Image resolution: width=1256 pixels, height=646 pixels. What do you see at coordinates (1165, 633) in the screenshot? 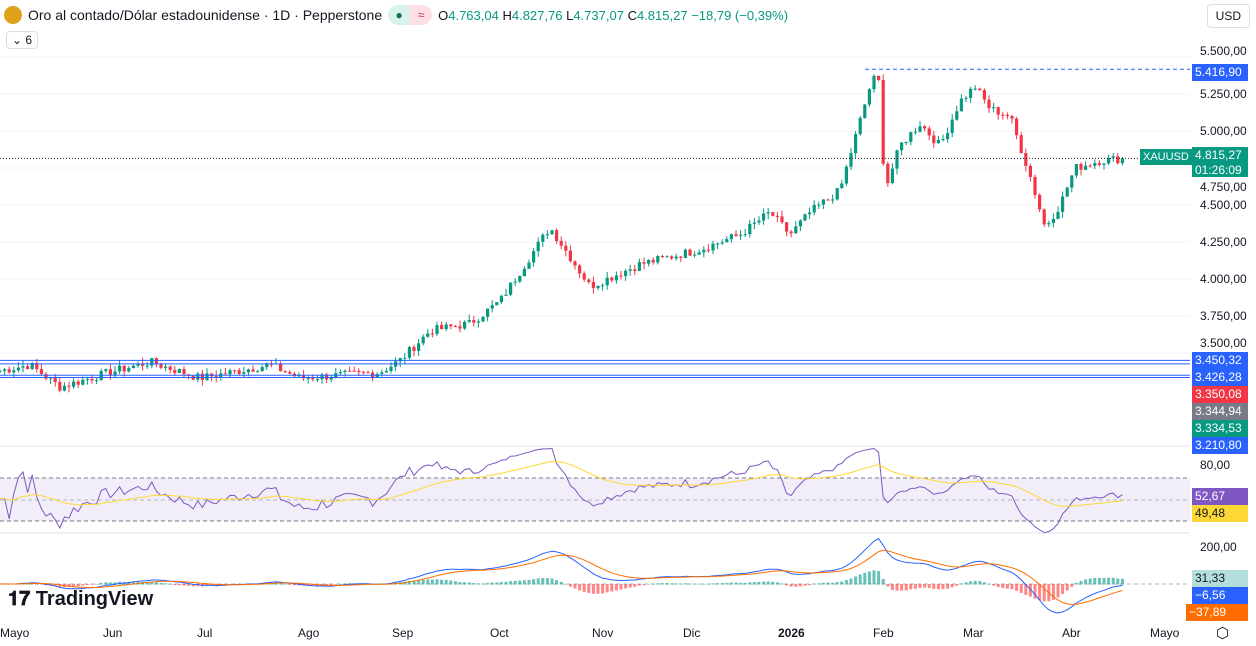
I see `month-label: Mayo` at bounding box center [1165, 633].